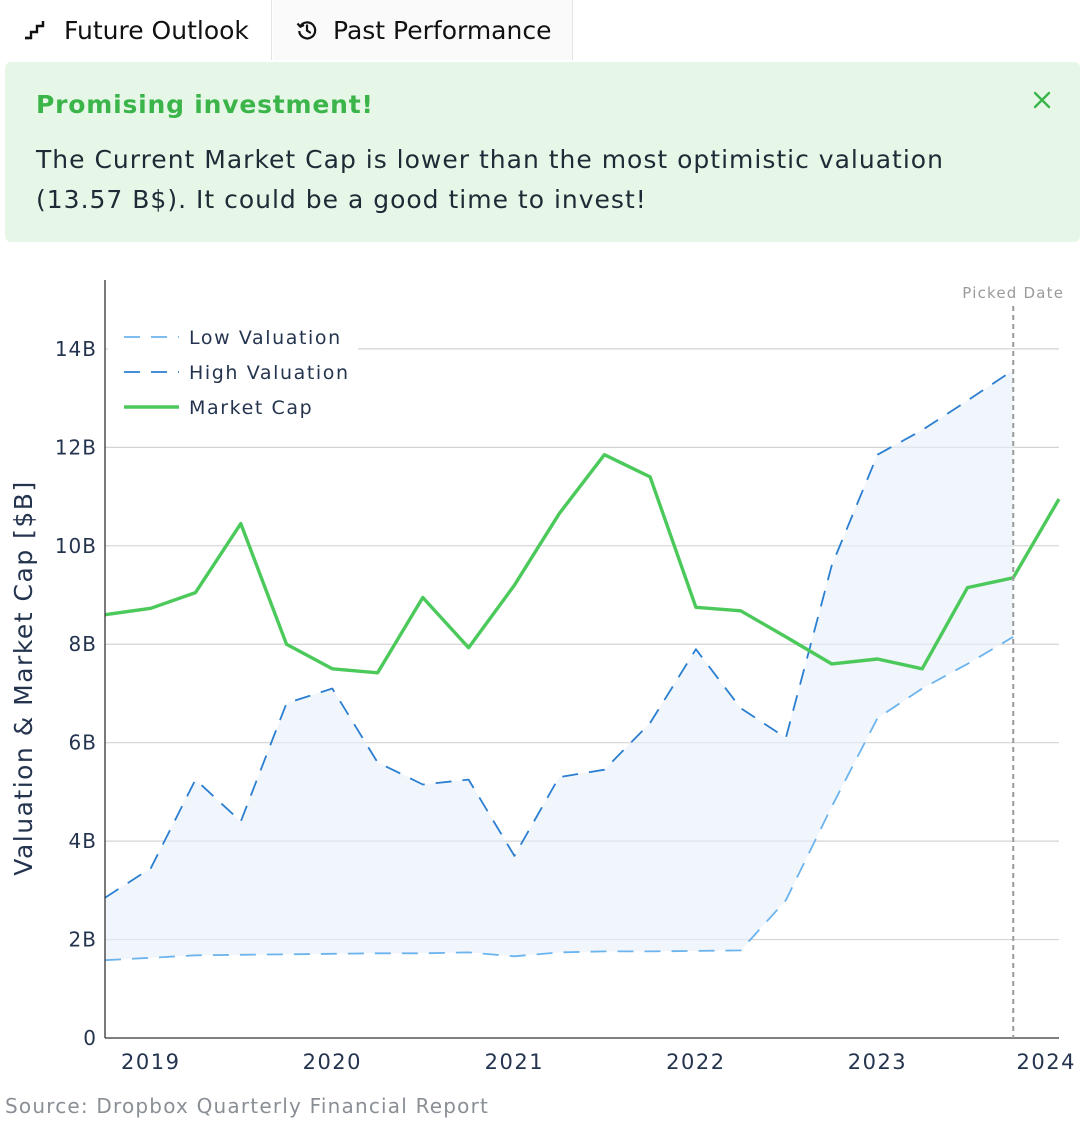  I want to click on legend-label-low-valuation: Low Valuation, so click(265, 338).